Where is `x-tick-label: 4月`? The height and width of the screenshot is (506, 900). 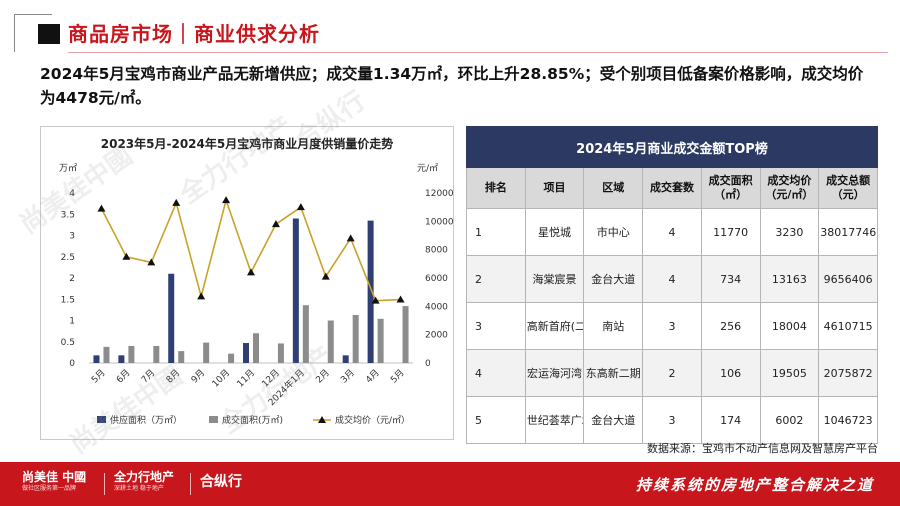 x-tick-label: 4月 is located at coordinates (373, 376).